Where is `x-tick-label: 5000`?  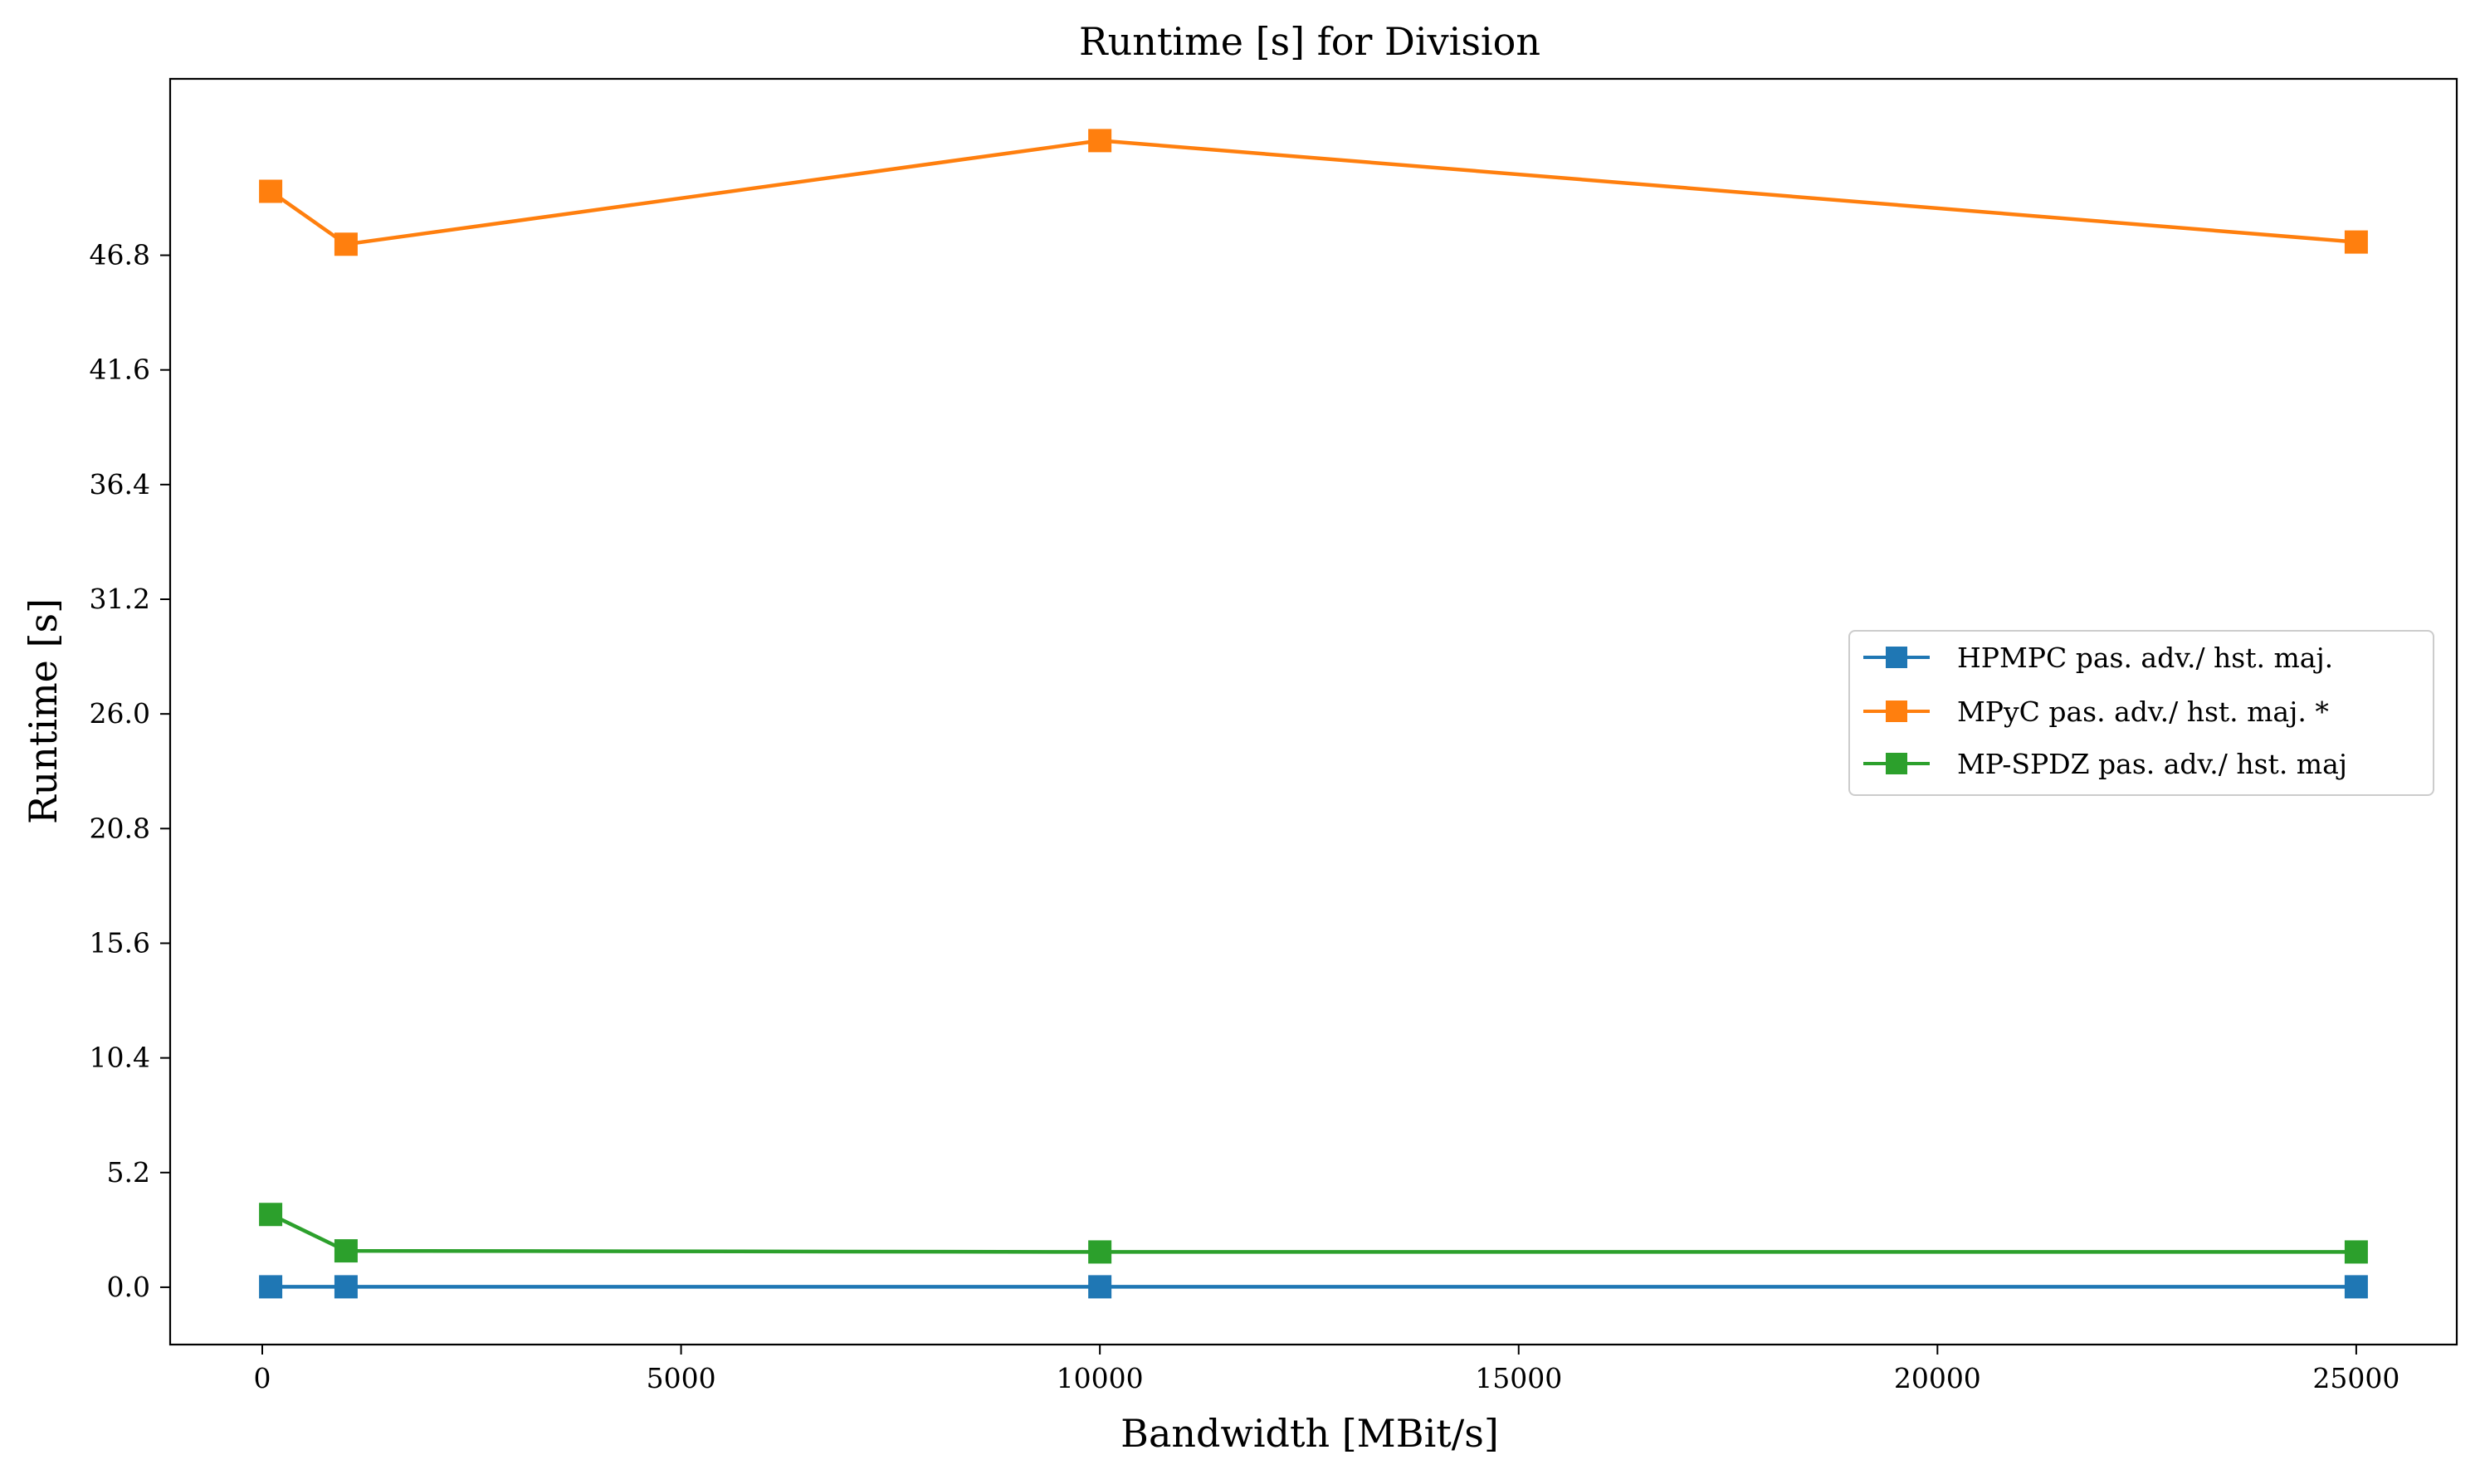 x-tick-label: 5000 is located at coordinates (681, 1378).